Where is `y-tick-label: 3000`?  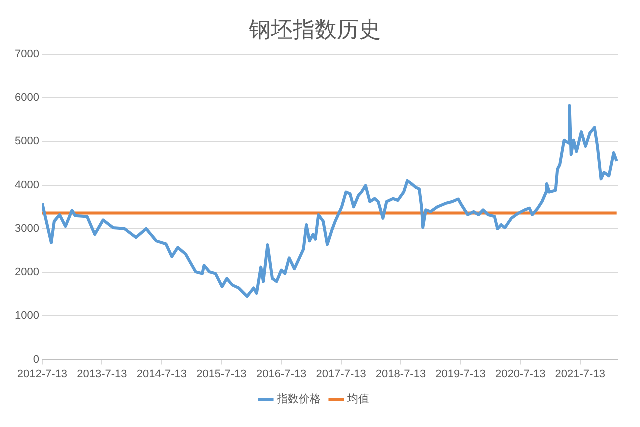
y-tick-label: 3000 is located at coordinates (27, 228).